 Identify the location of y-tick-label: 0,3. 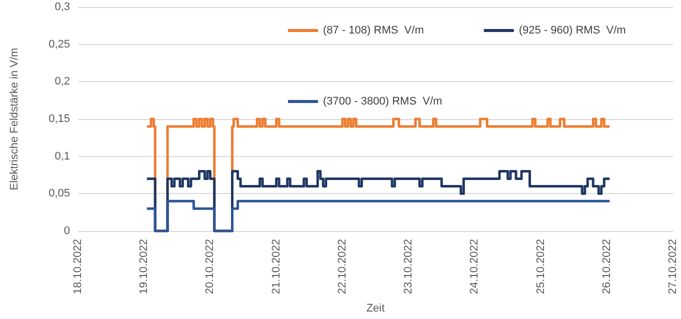
(62, 7).